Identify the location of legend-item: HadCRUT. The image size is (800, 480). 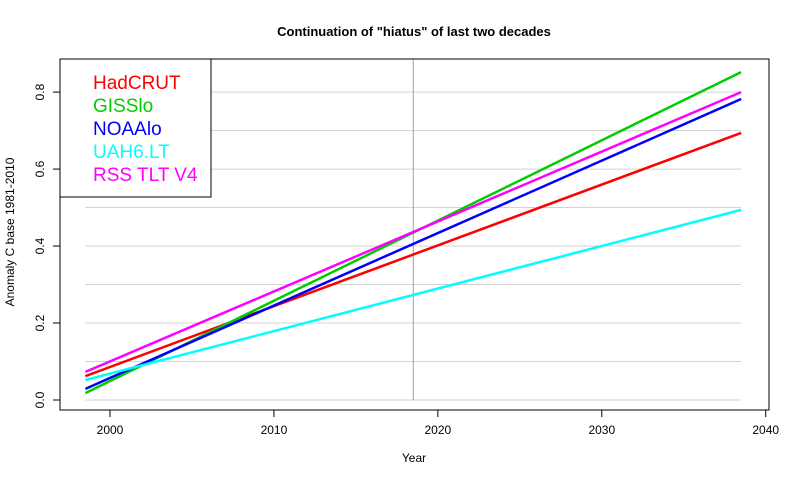
(137, 83).